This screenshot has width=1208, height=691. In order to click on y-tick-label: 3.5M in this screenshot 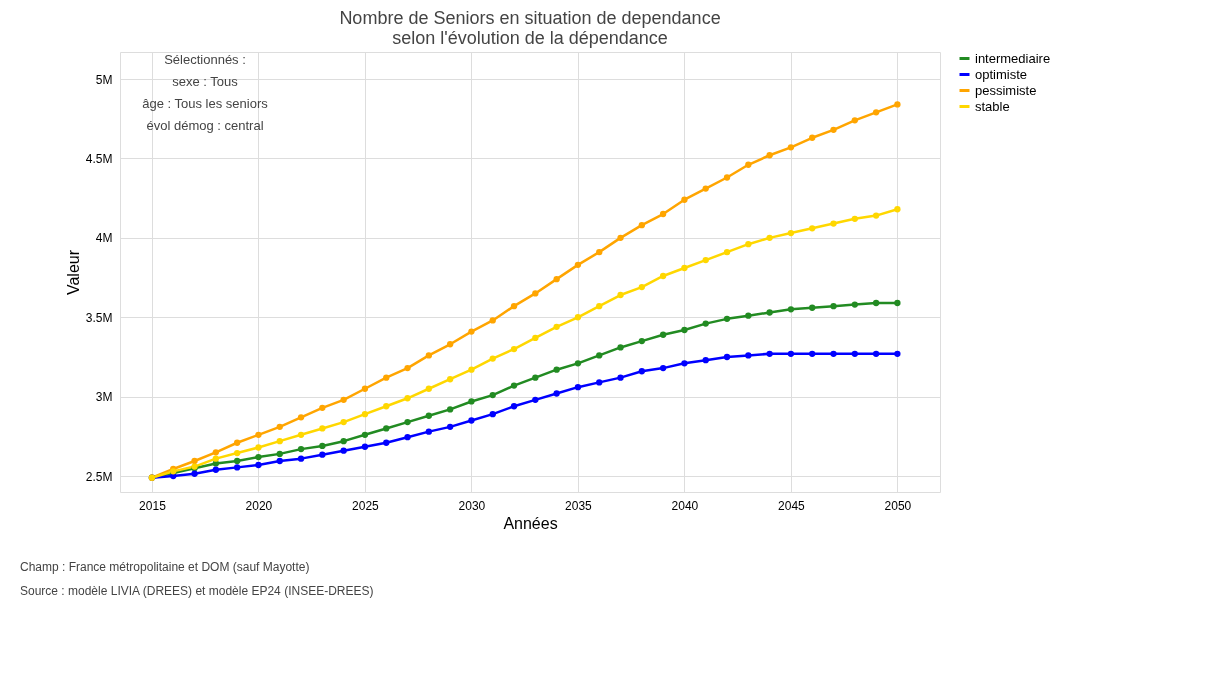, I will do `click(99, 317)`.